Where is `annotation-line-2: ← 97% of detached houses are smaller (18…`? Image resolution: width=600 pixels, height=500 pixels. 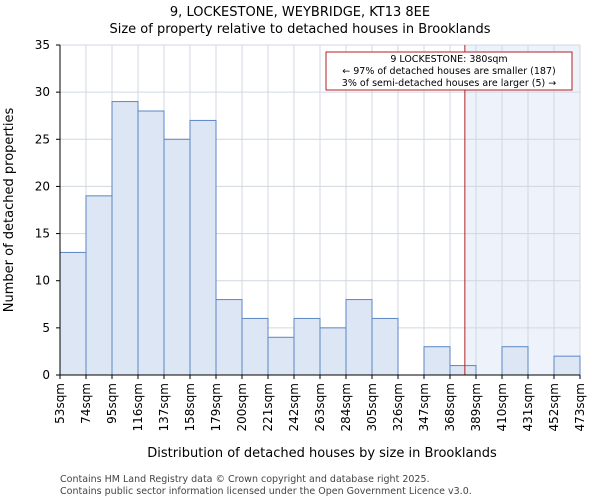
annotation-line-2: ← 97% of detached houses are smaller (18… is located at coordinates (448, 71).